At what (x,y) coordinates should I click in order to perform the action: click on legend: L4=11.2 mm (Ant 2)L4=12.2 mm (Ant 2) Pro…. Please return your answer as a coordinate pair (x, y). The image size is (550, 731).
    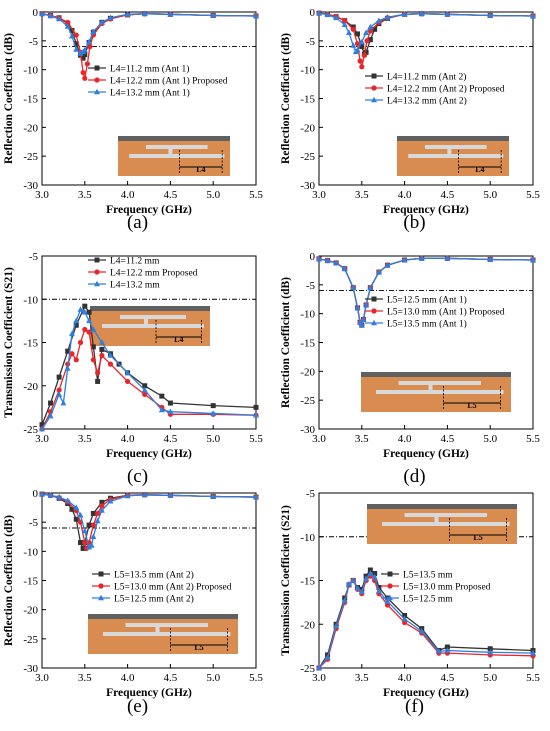
    Looking at the image, I should click on (435, 89).